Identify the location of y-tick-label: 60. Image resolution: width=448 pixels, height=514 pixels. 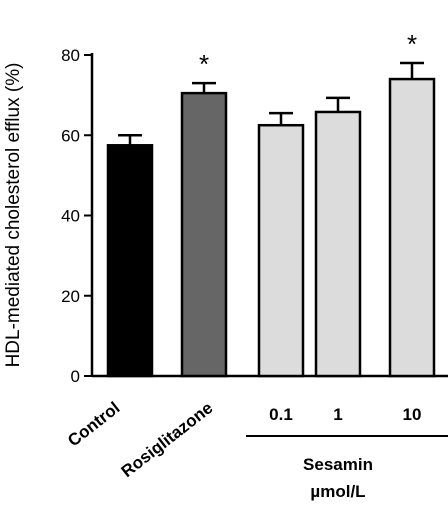
(70, 135).